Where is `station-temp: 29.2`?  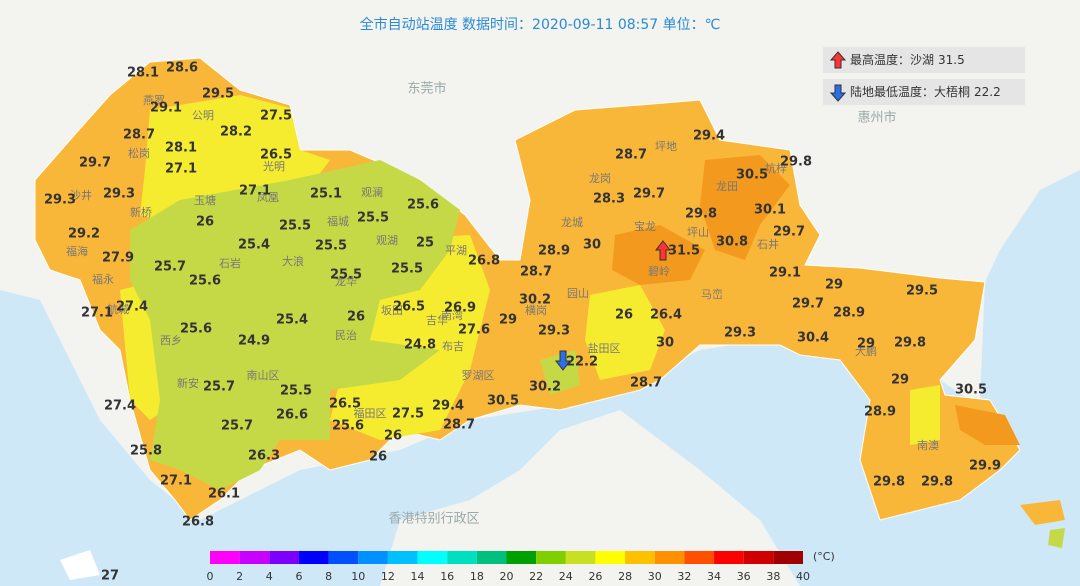
station-temp: 29.2 is located at coordinates (84, 234).